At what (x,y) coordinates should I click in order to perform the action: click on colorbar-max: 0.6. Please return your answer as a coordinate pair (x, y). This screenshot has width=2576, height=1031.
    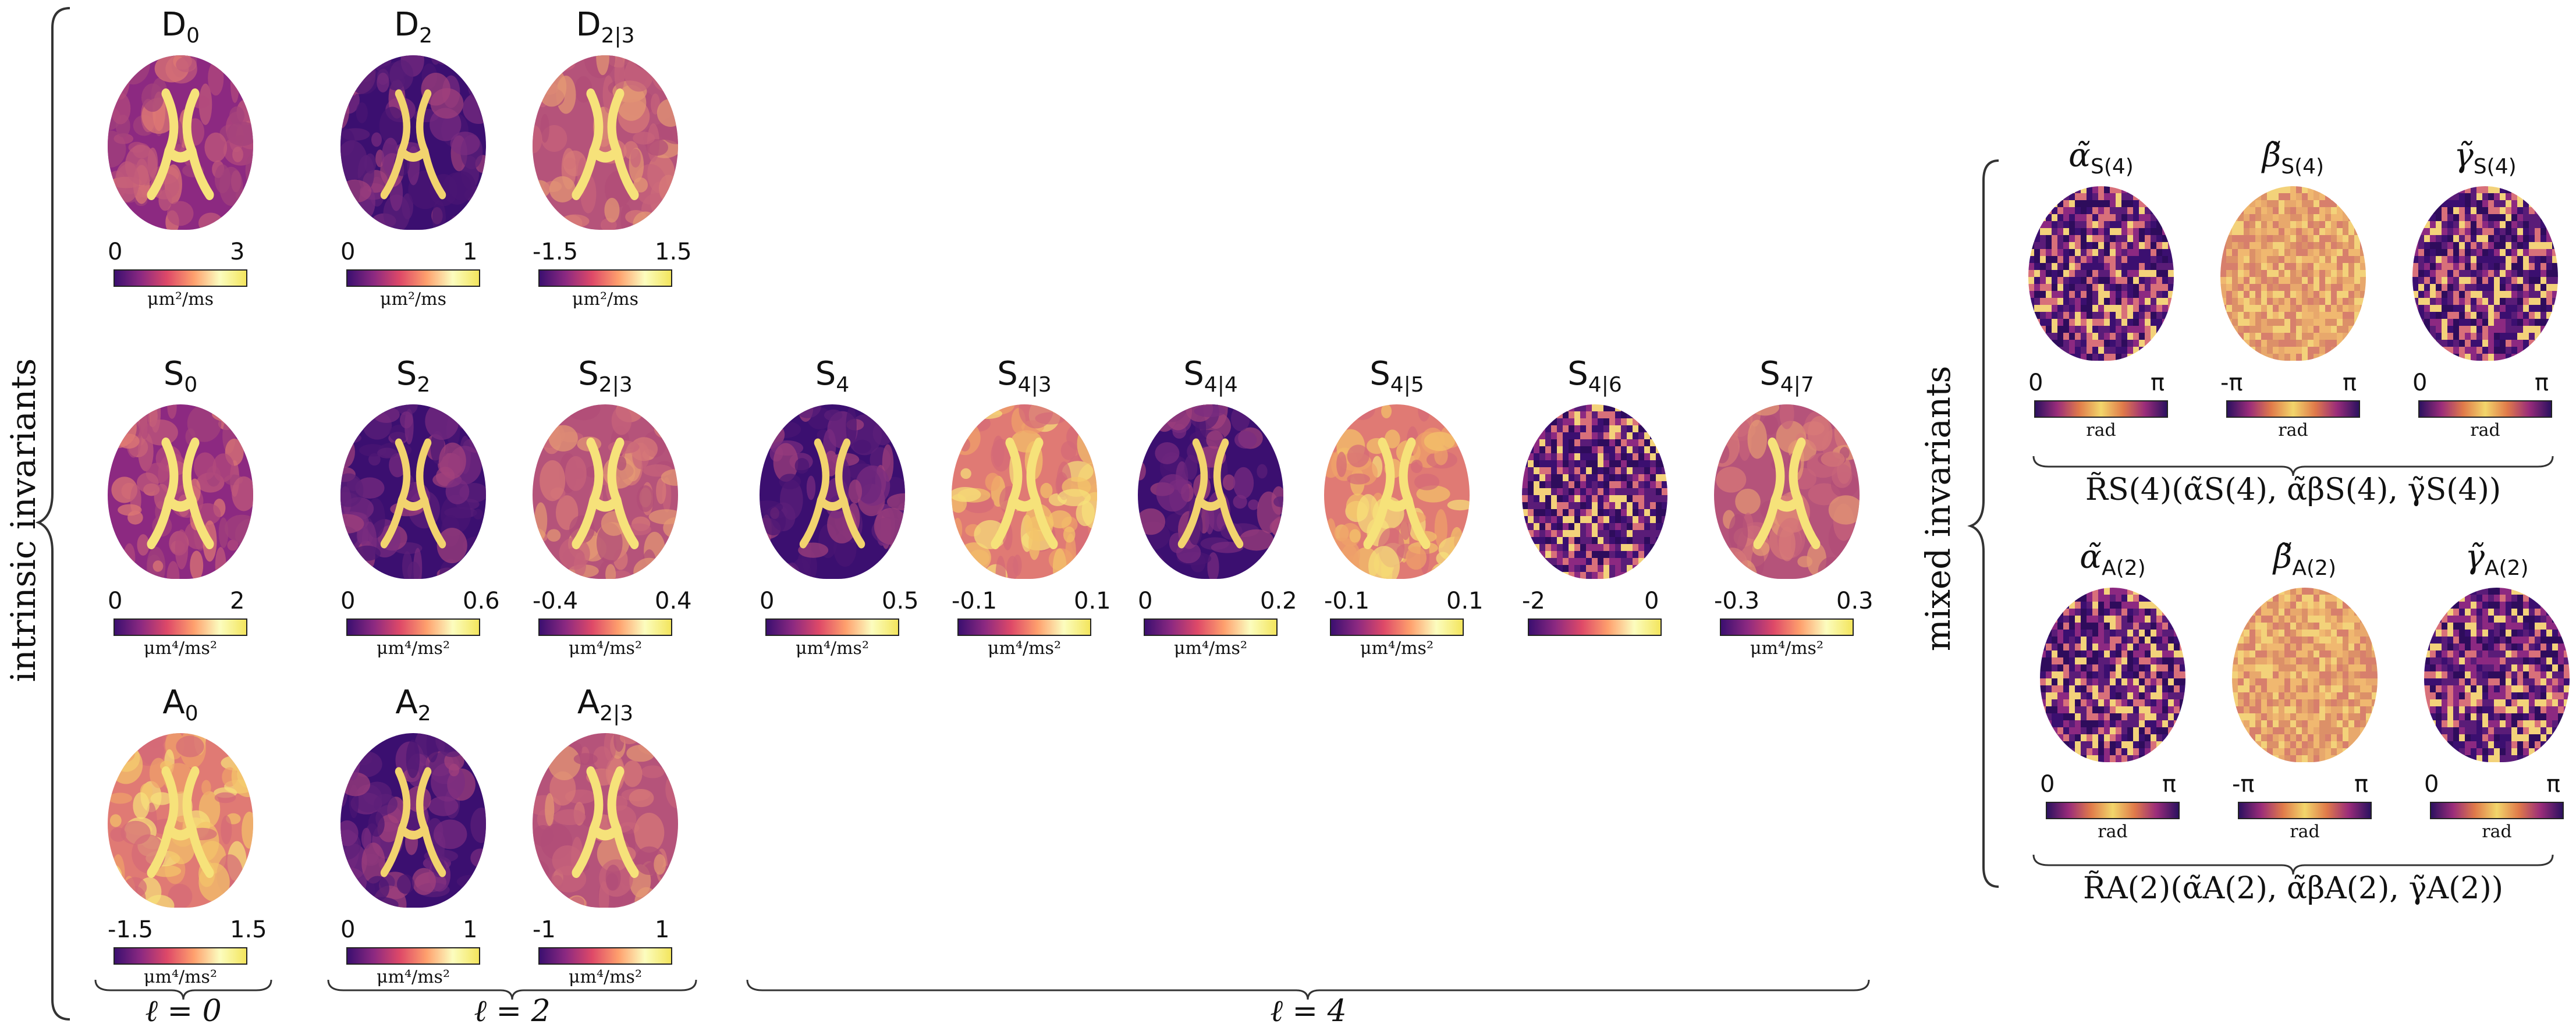
    Looking at the image, I should click on (482, 601).